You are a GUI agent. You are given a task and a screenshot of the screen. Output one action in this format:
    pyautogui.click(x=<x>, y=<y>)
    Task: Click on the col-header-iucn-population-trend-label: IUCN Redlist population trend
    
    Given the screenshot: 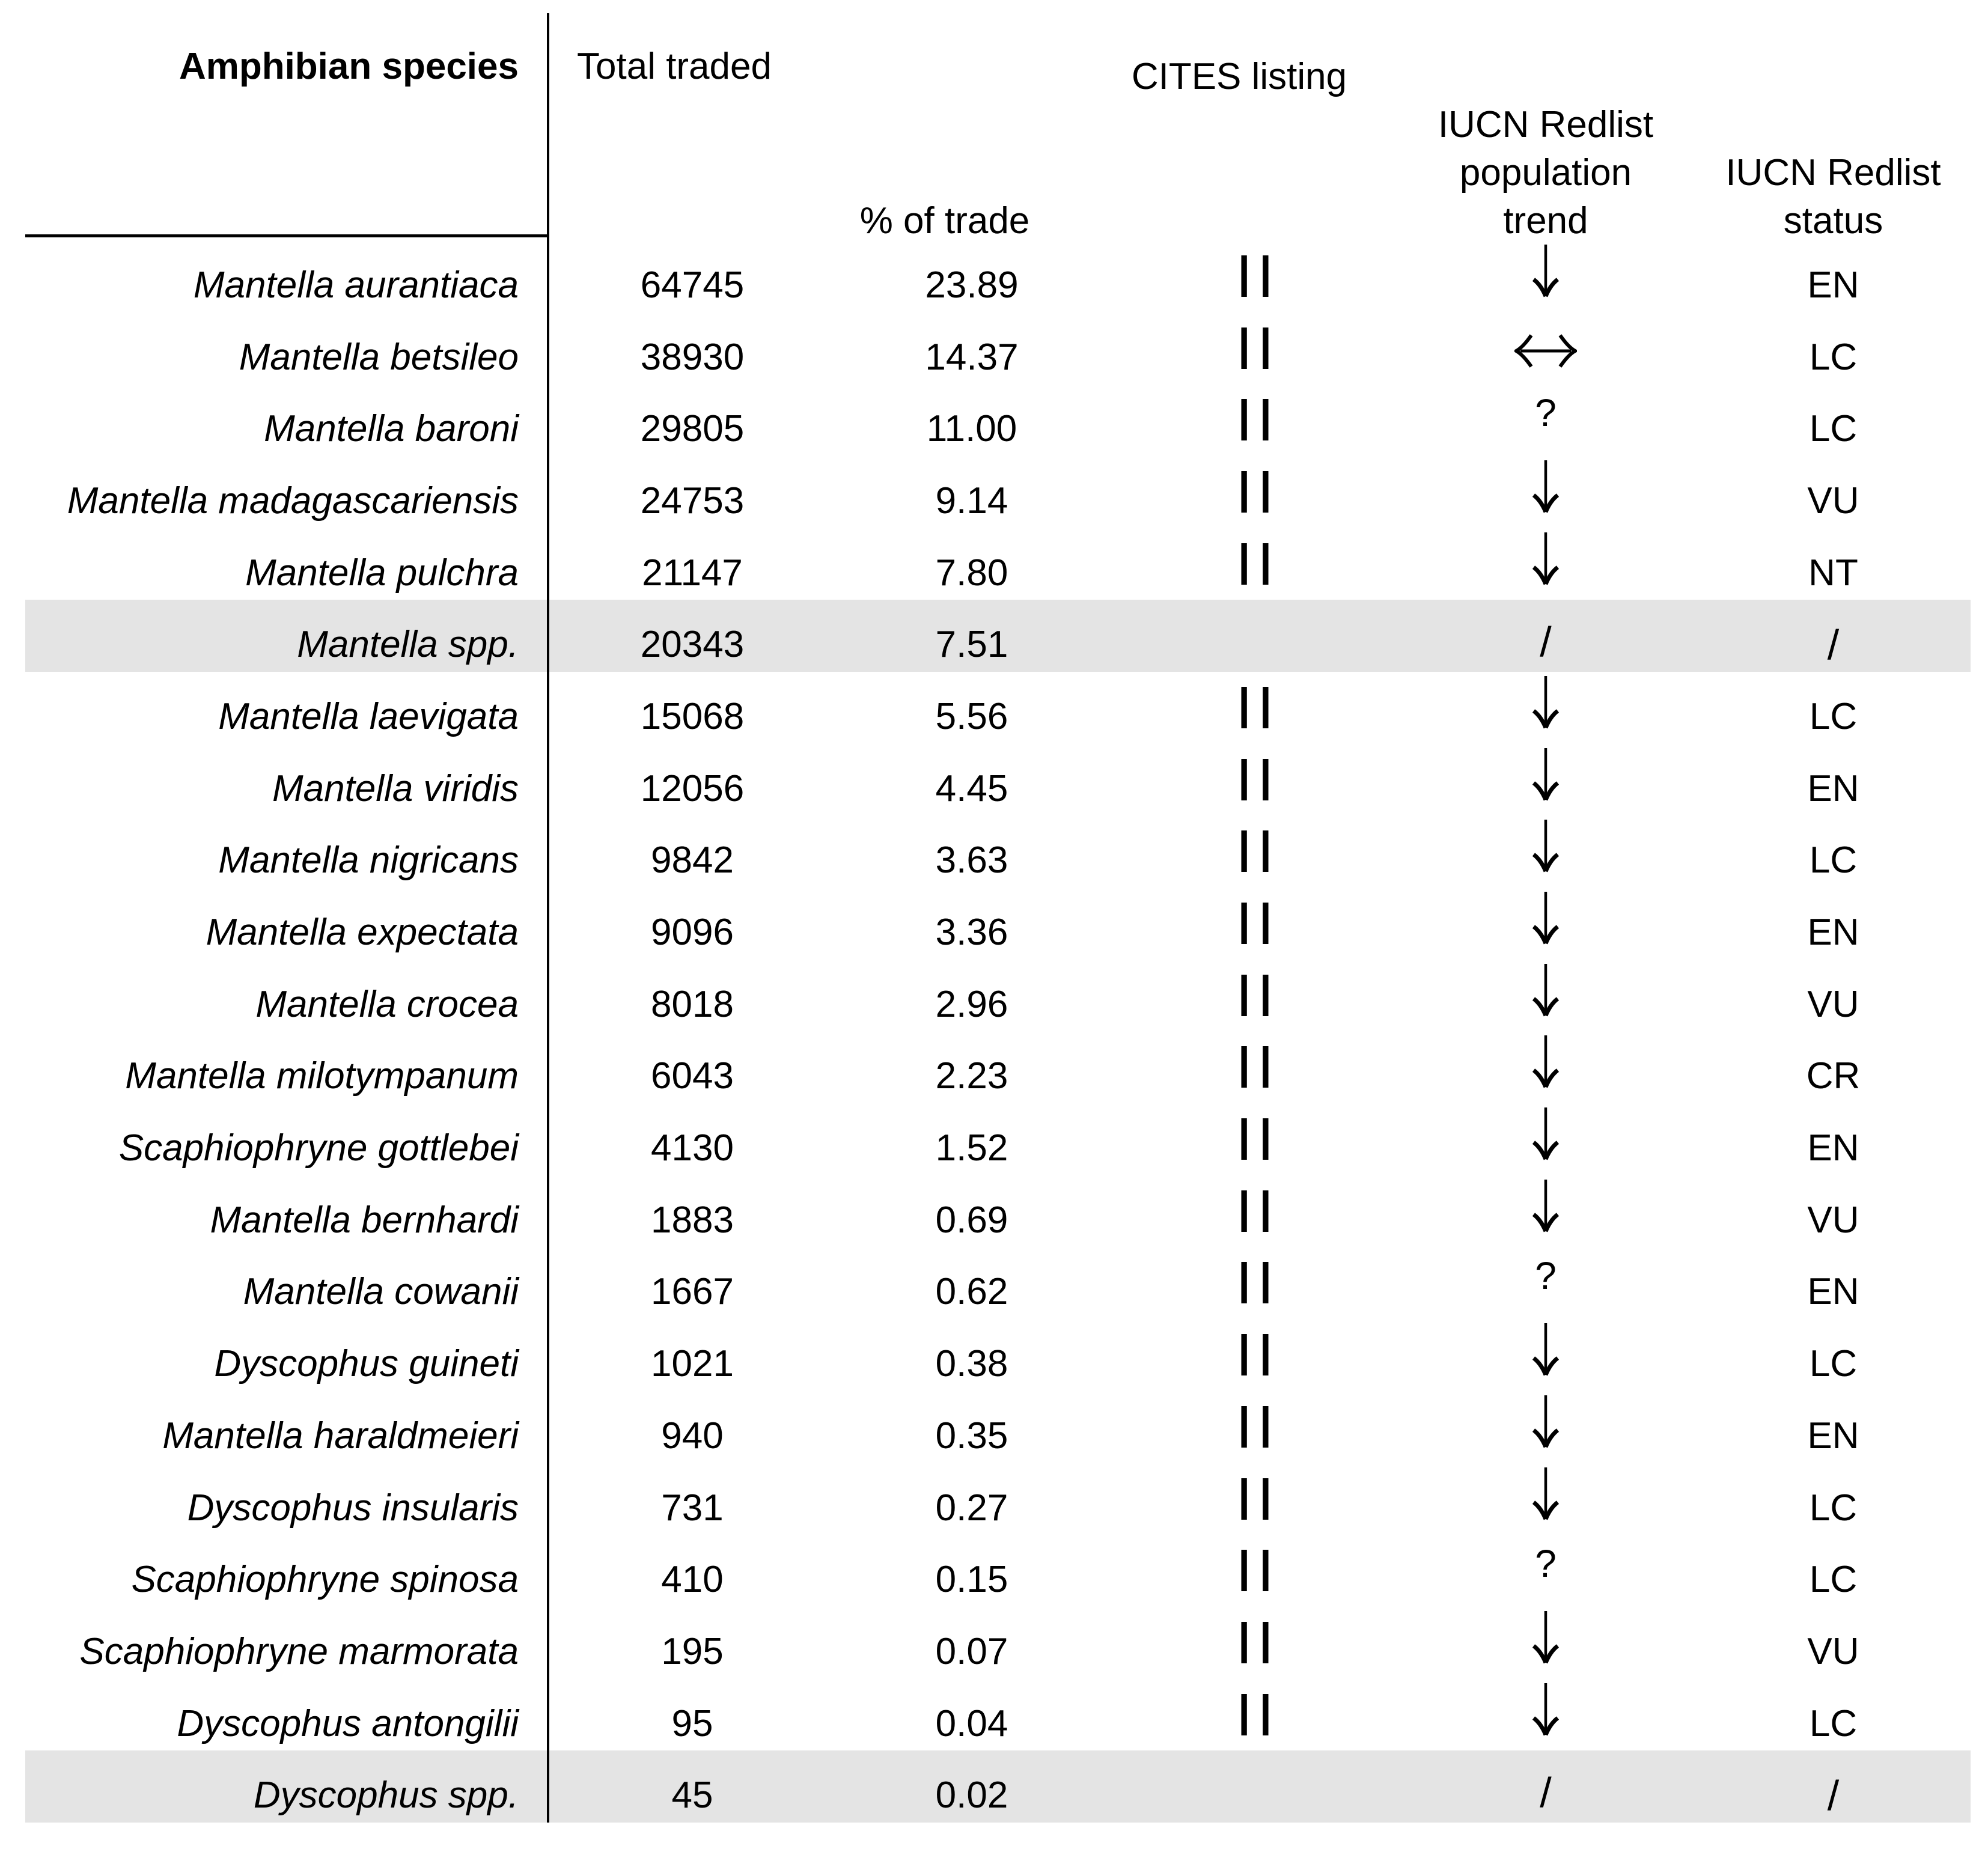 What is the action you would take?
    pyautogui.click(x=1545, y=173)
    